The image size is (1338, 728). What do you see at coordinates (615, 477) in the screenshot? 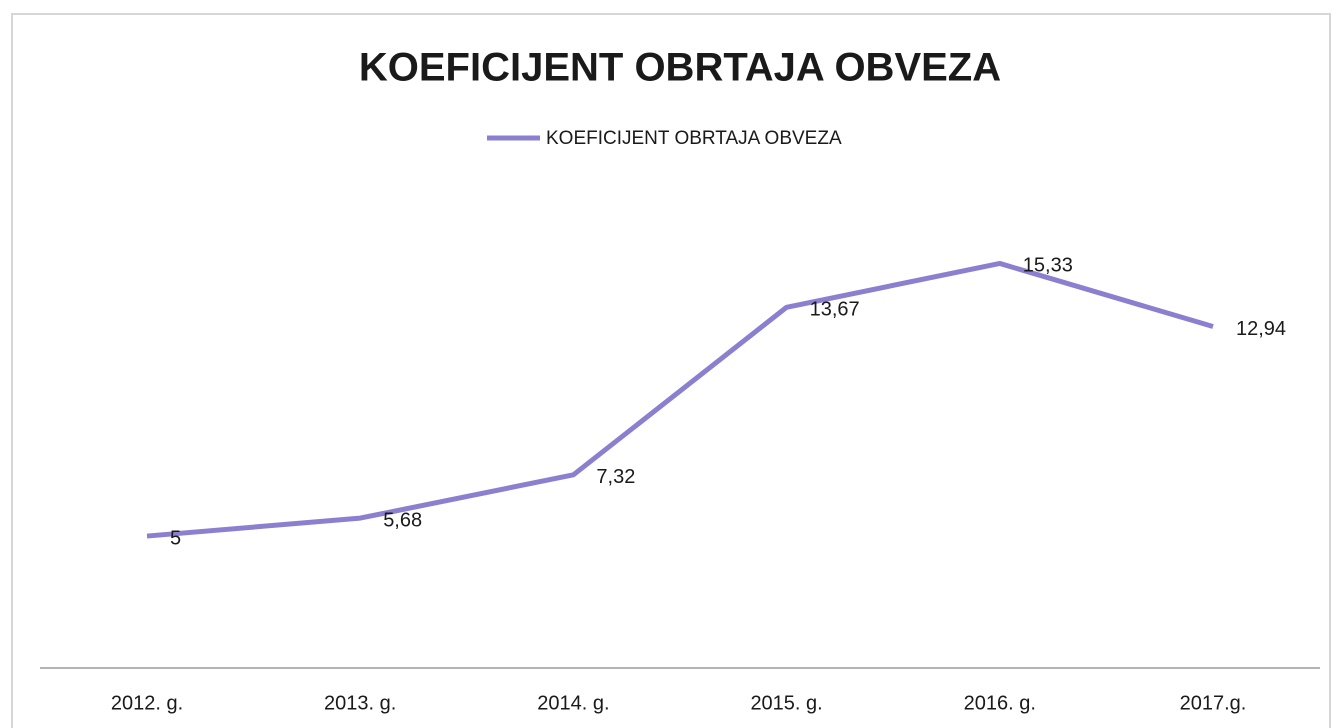
I see `data-label: 7,32` at bounding box center [615, 477].